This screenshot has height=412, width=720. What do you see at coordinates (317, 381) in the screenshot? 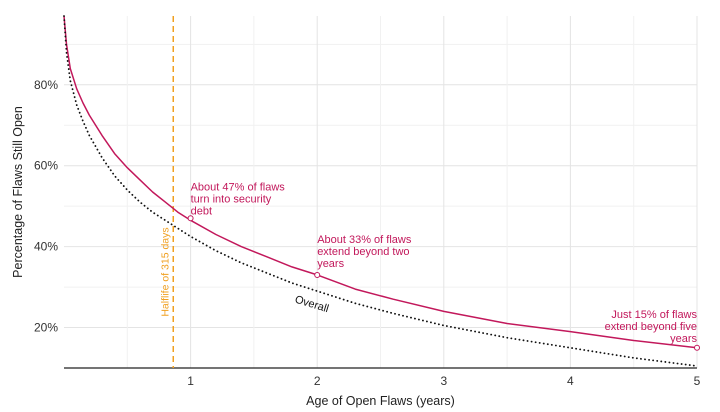
I see `x-tick-label: 2` at bounding box center [317, 381].